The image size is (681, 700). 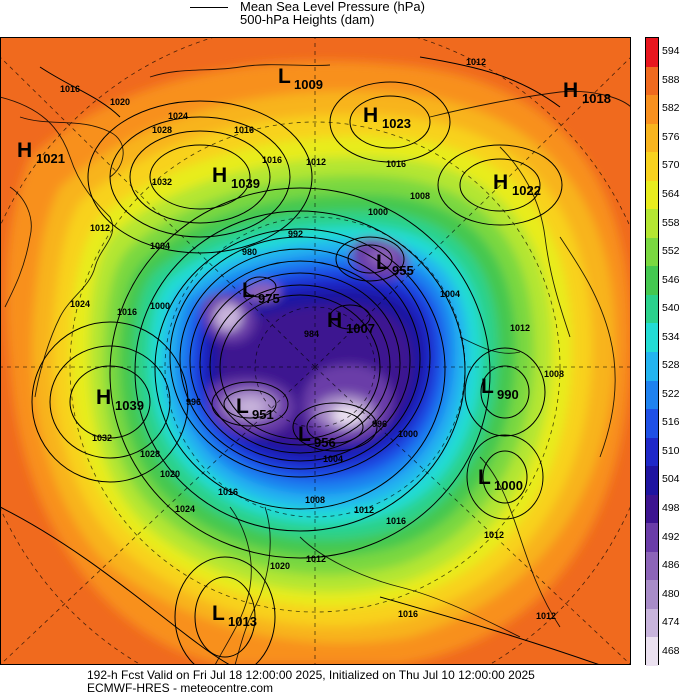 What do you see at coordinates (307, 19) in the screenshot?
I see `legend-heights-label: 500-hPa Heights (dam)` at bounding box center [307, 19].